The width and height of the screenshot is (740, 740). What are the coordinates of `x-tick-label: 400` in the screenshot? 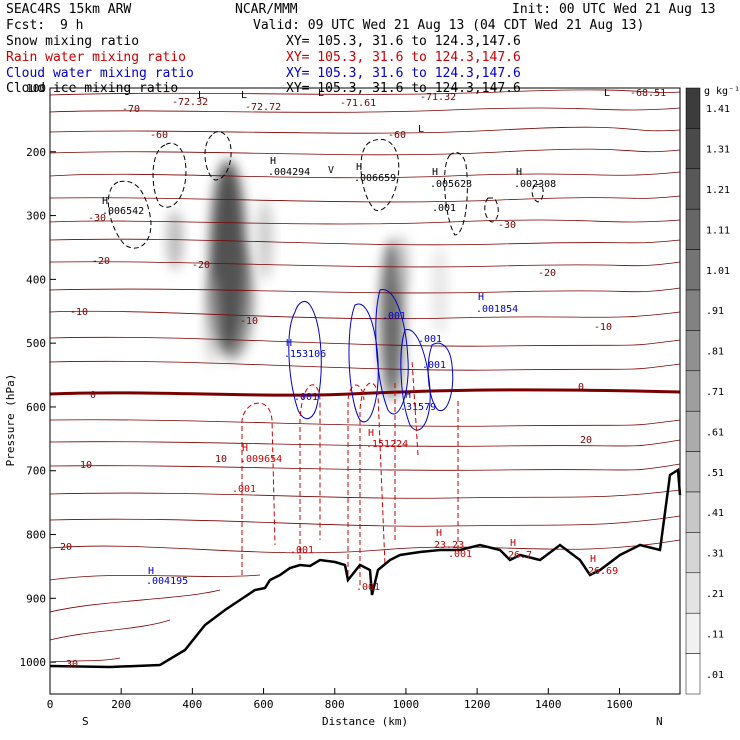 It's located at (192, 704).